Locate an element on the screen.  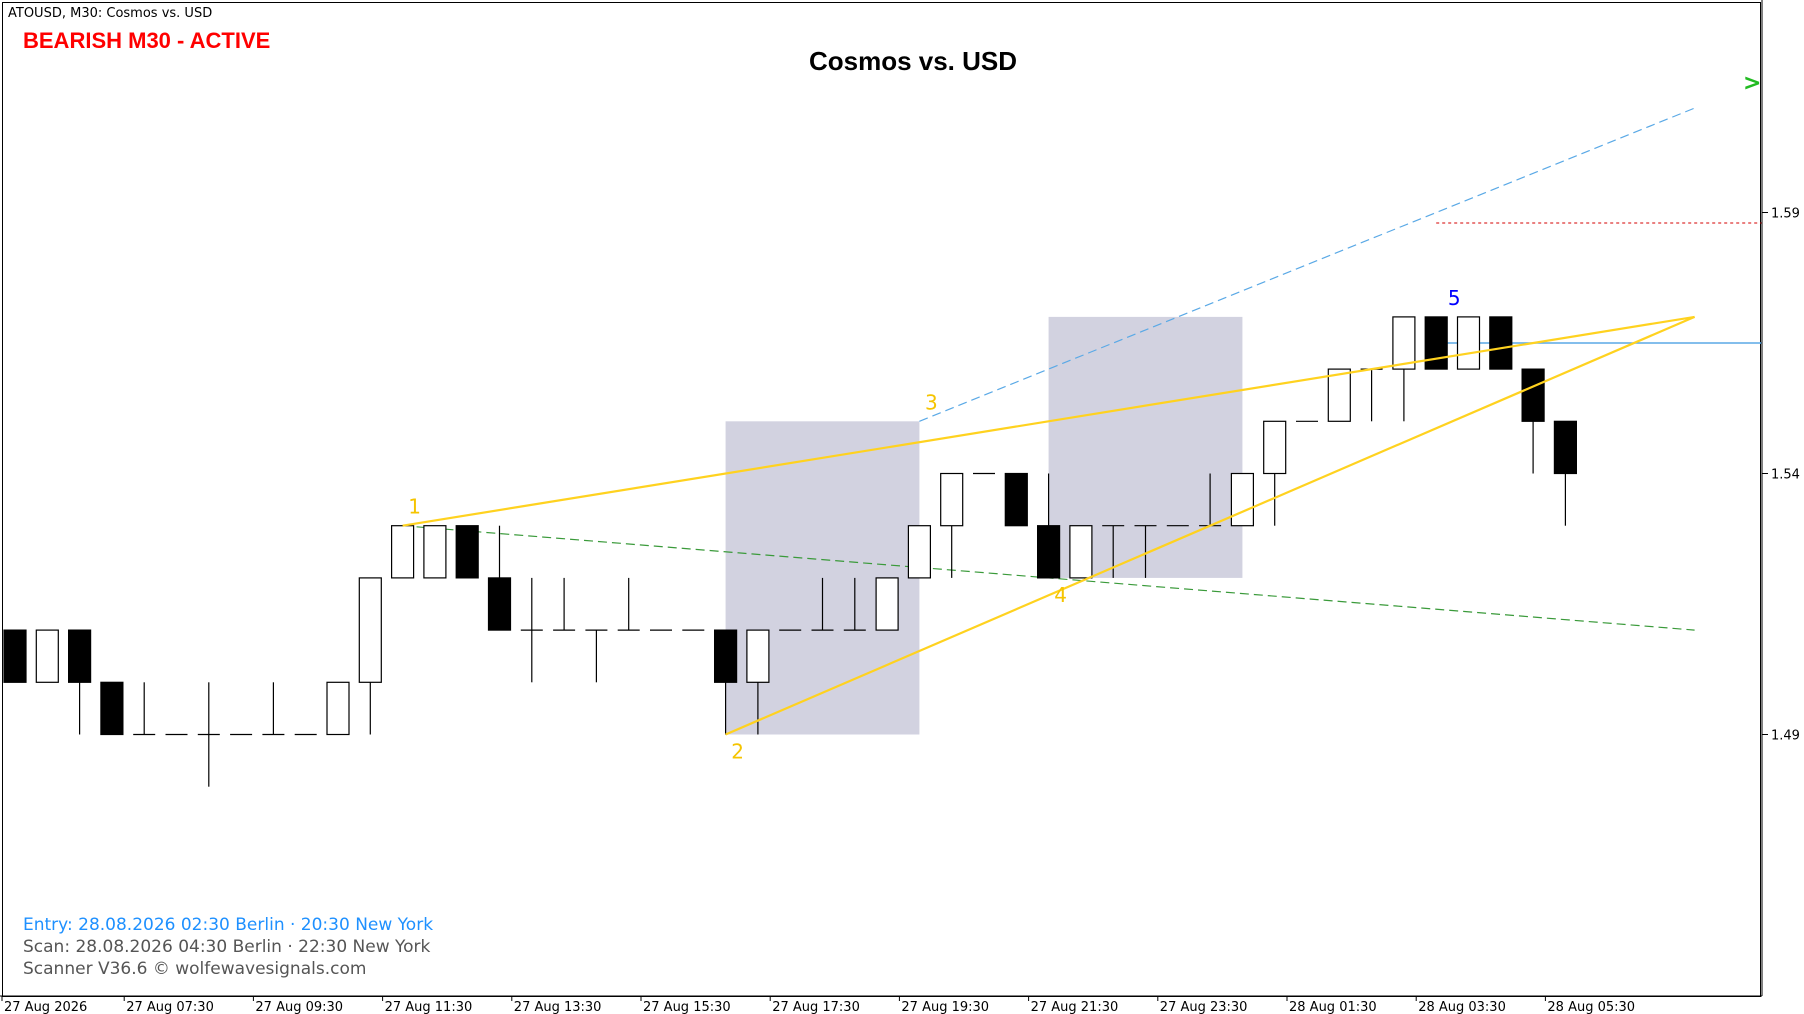
time-tick-label: 27 Aug 23:30 is located at coordinates (1204, 1007).